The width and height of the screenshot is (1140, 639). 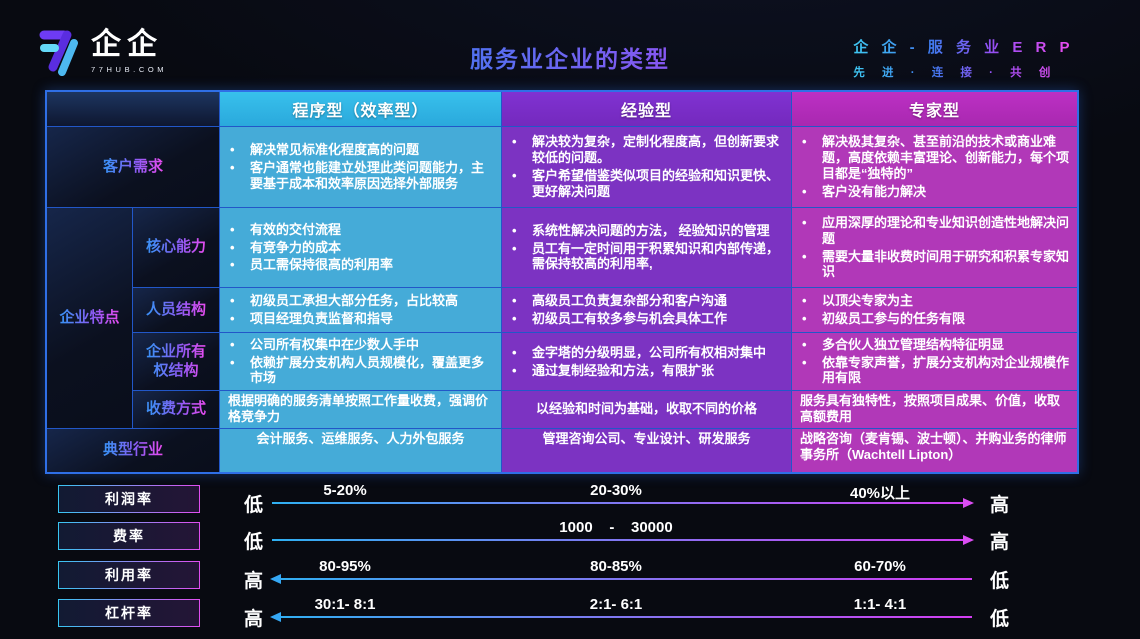 What do you see at coordinates (58, 53) in the screenshot?
I see `logo-77-icon` at bounding box center [58, 53].